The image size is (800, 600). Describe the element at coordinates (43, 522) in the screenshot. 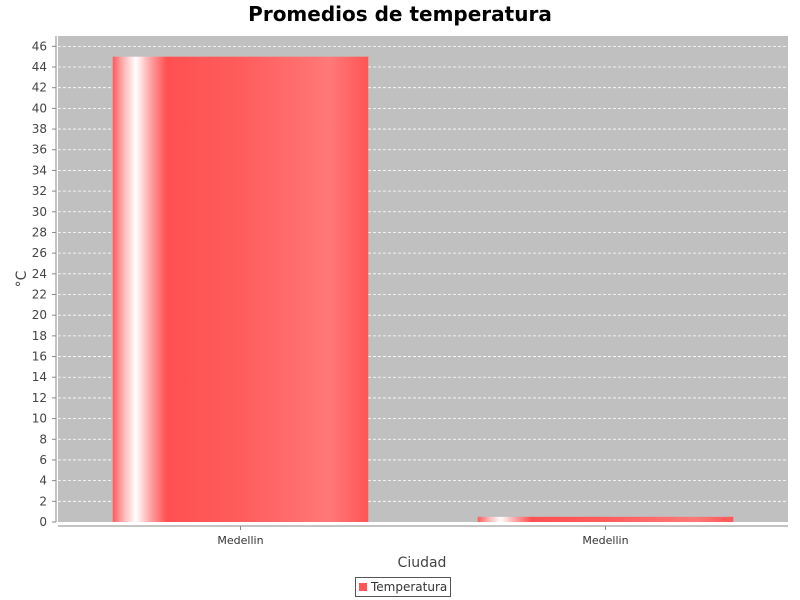

I see `y-tick-label: 0` at that location.